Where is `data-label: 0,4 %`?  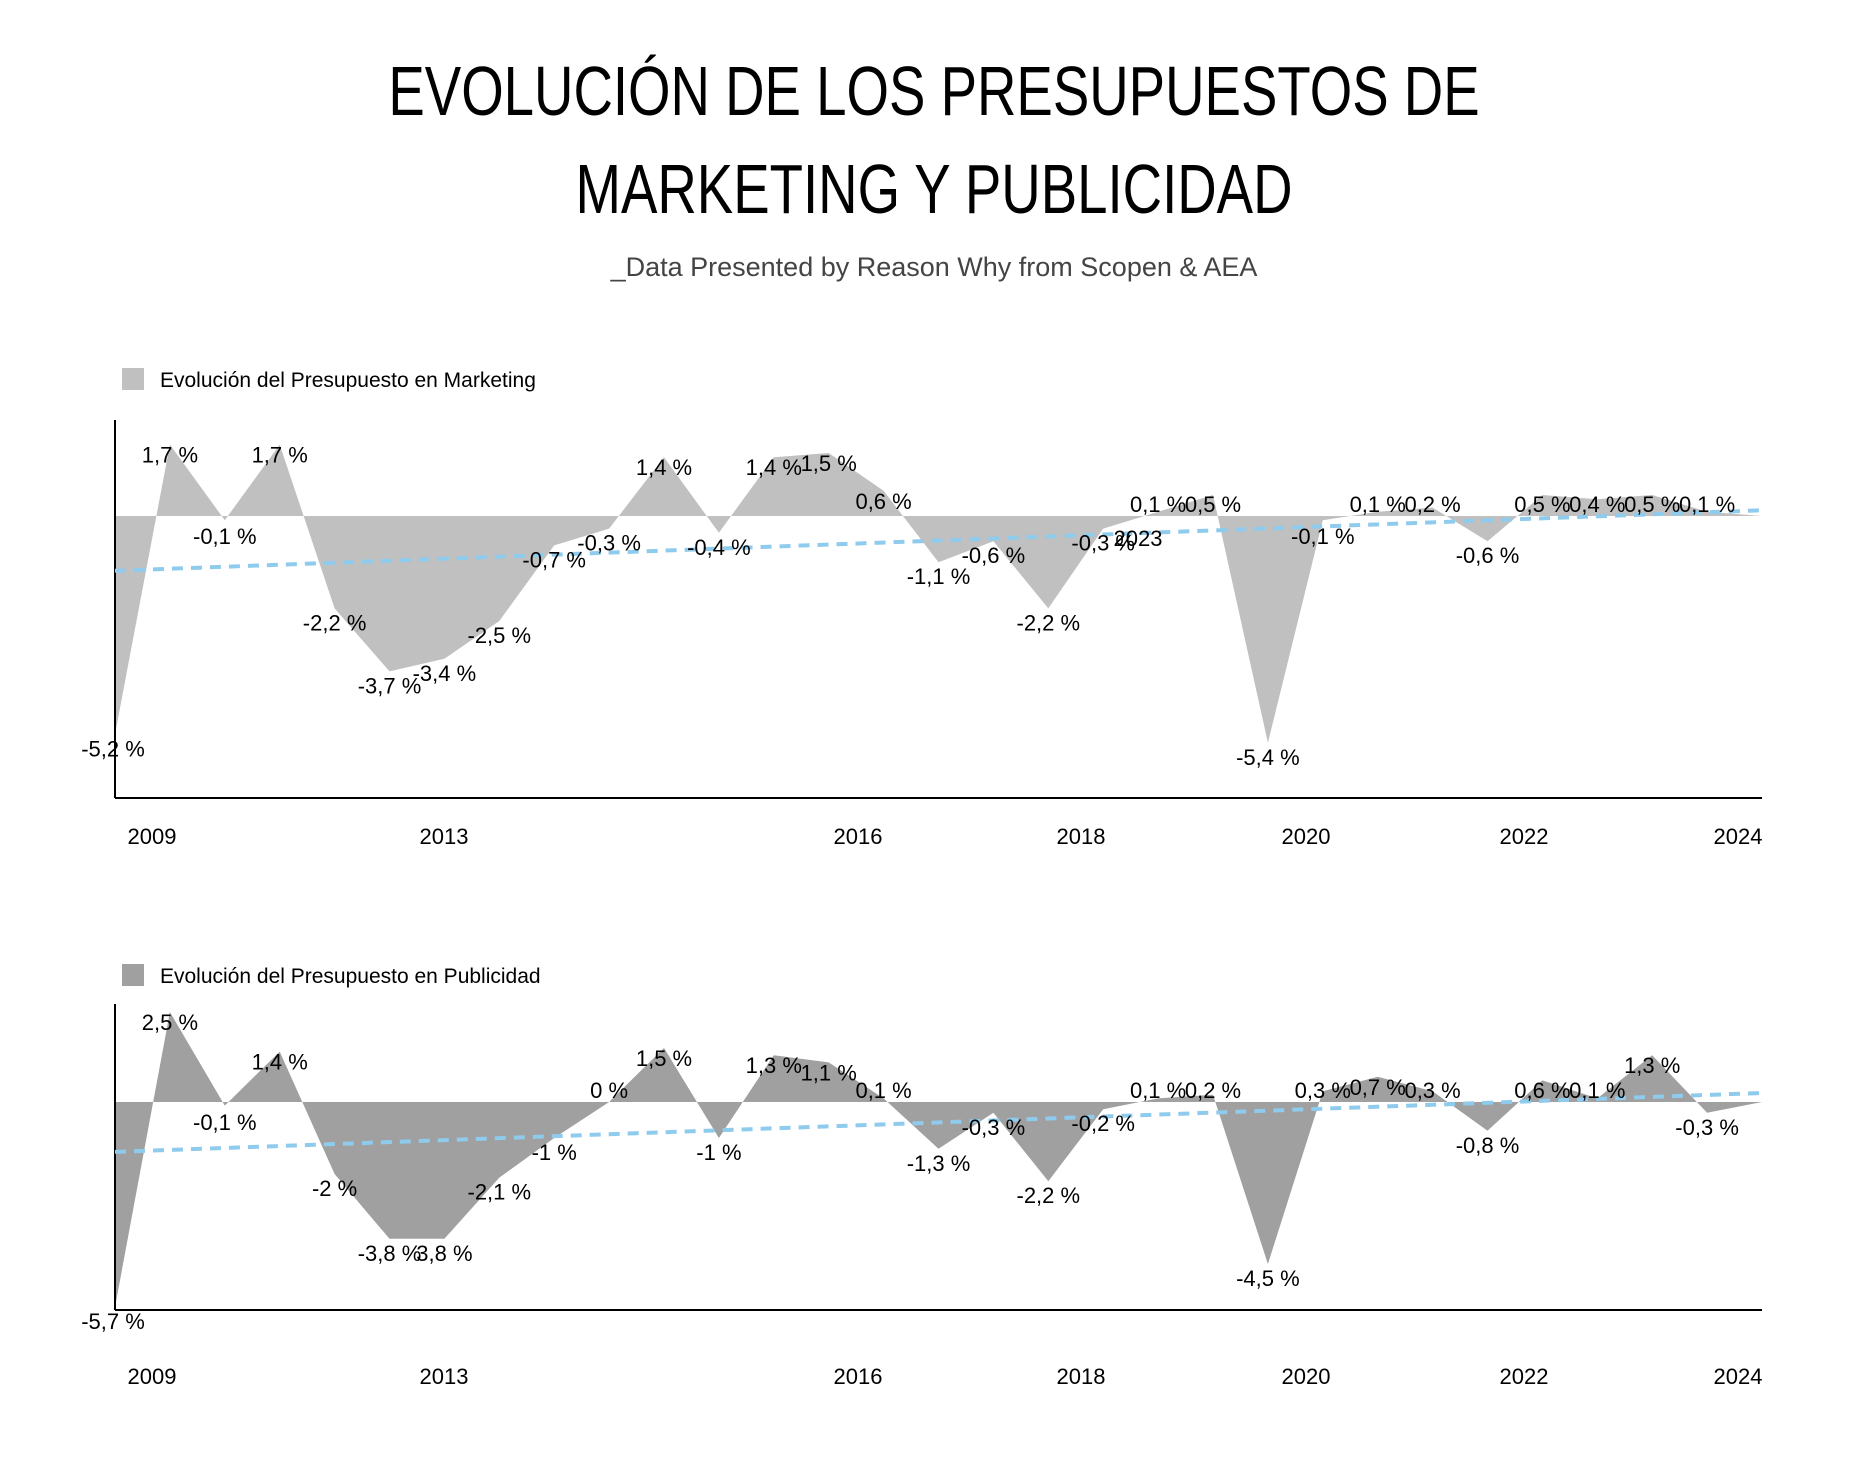 data-label: 0,4 % is located at coordinates (1597, 504).